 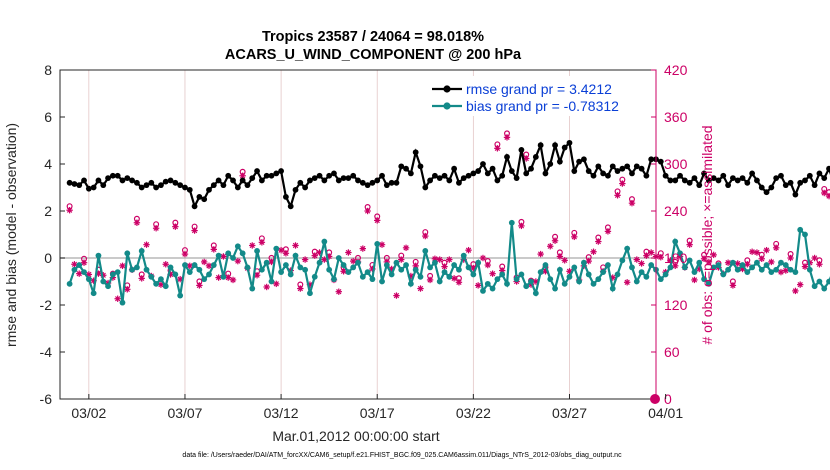 What do you see at coordinates (373, 55) in the screenshot?
I see `chart-subtitle: ACARS_U_WIND_COMPONENT @ 200 hPa` at bounding box center [373, 55].